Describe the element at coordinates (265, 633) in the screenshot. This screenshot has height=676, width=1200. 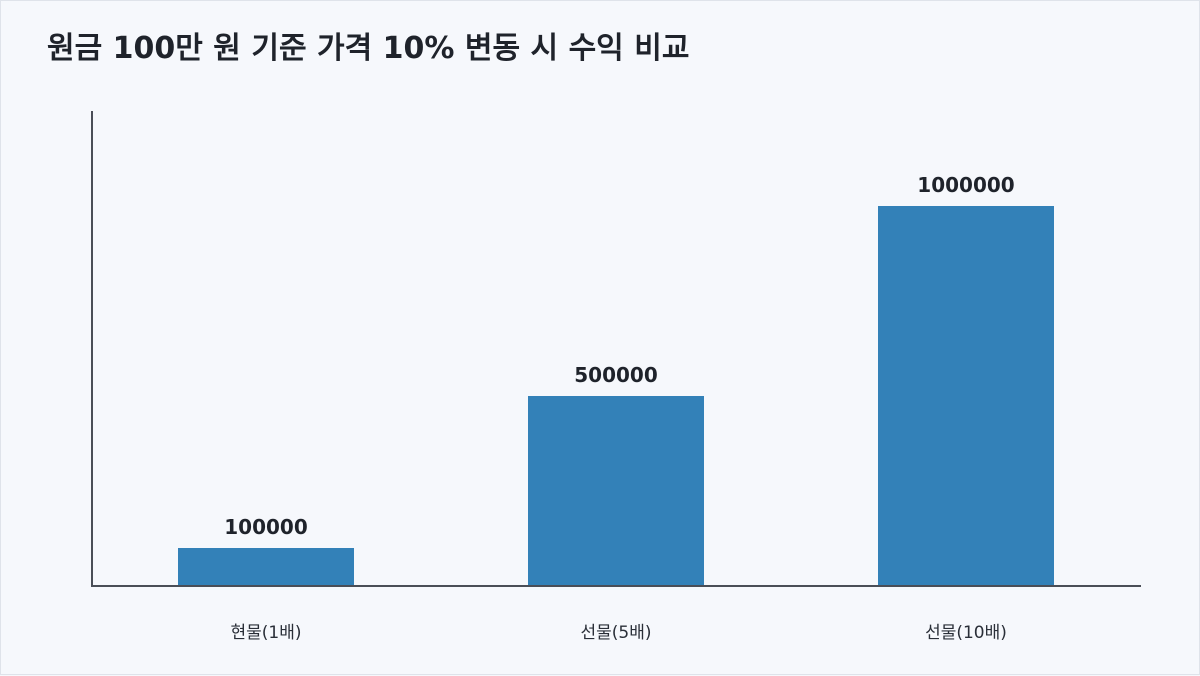
I see `x-tick-label: 현물(1배)` at that location.